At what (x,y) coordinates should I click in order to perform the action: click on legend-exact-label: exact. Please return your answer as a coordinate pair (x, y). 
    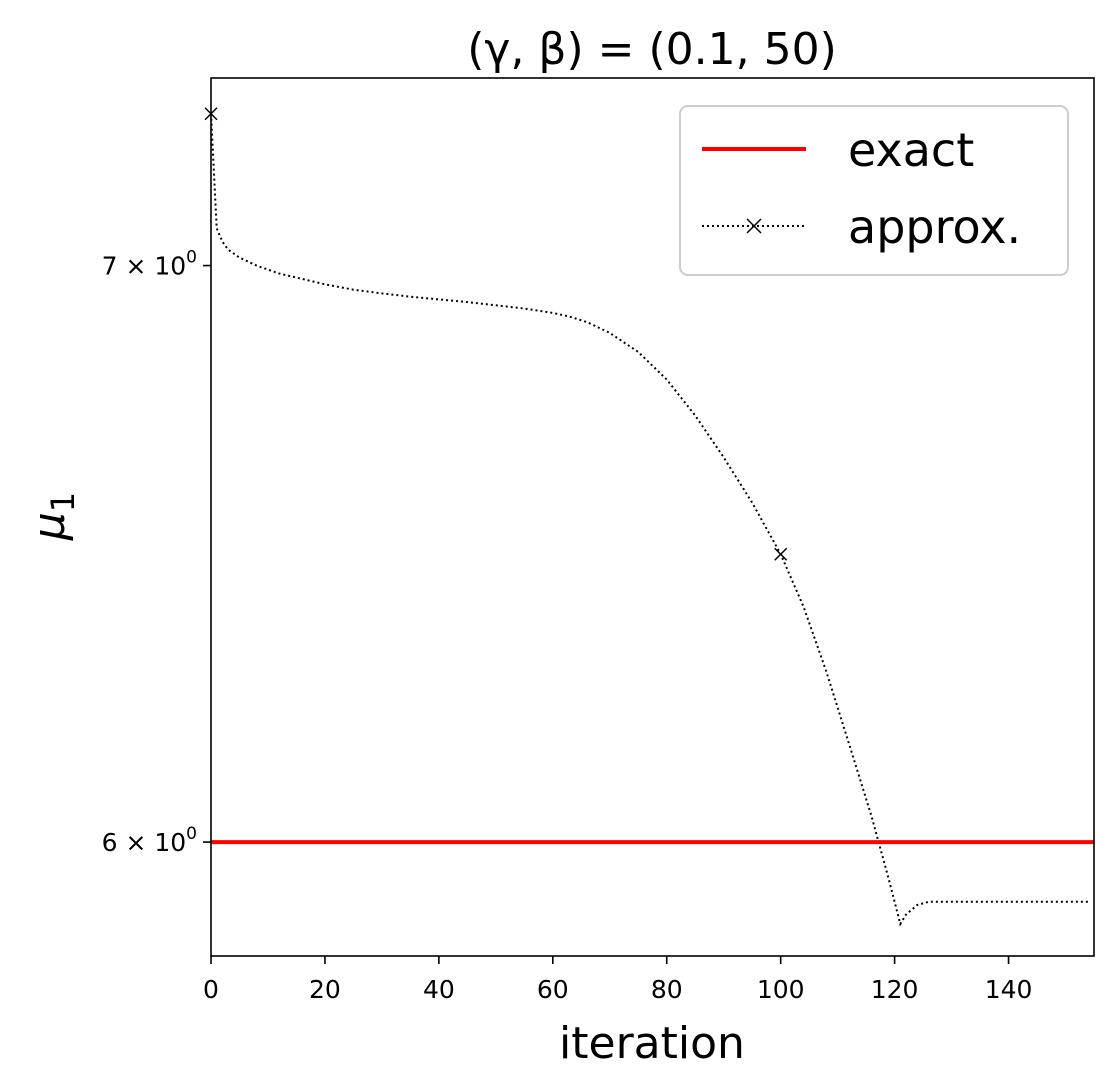
    Looking at the image, I should click on (911, 150).